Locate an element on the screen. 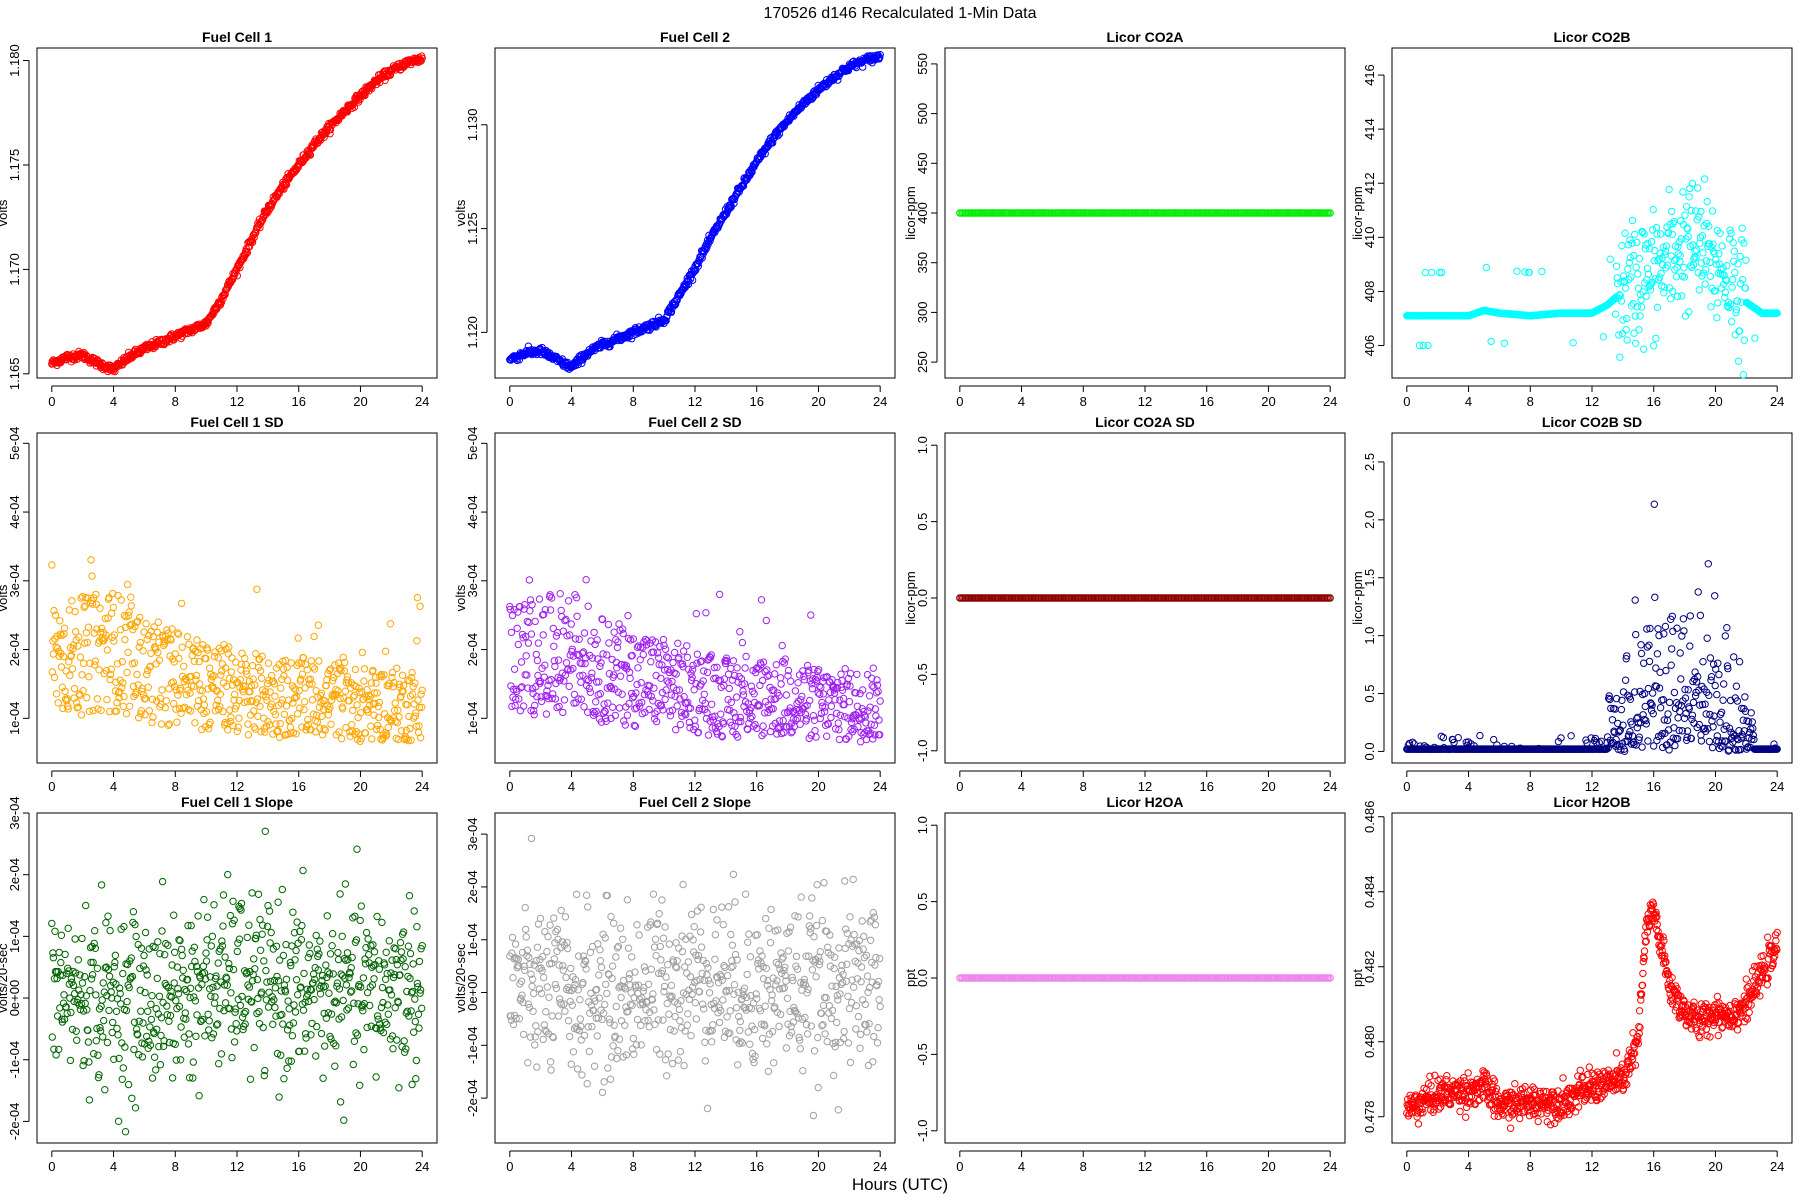 Image resolution: width=1800 pixels, height=1200 pixels. y-tick-label: 1e-04 is located at coordinates (472, 718).